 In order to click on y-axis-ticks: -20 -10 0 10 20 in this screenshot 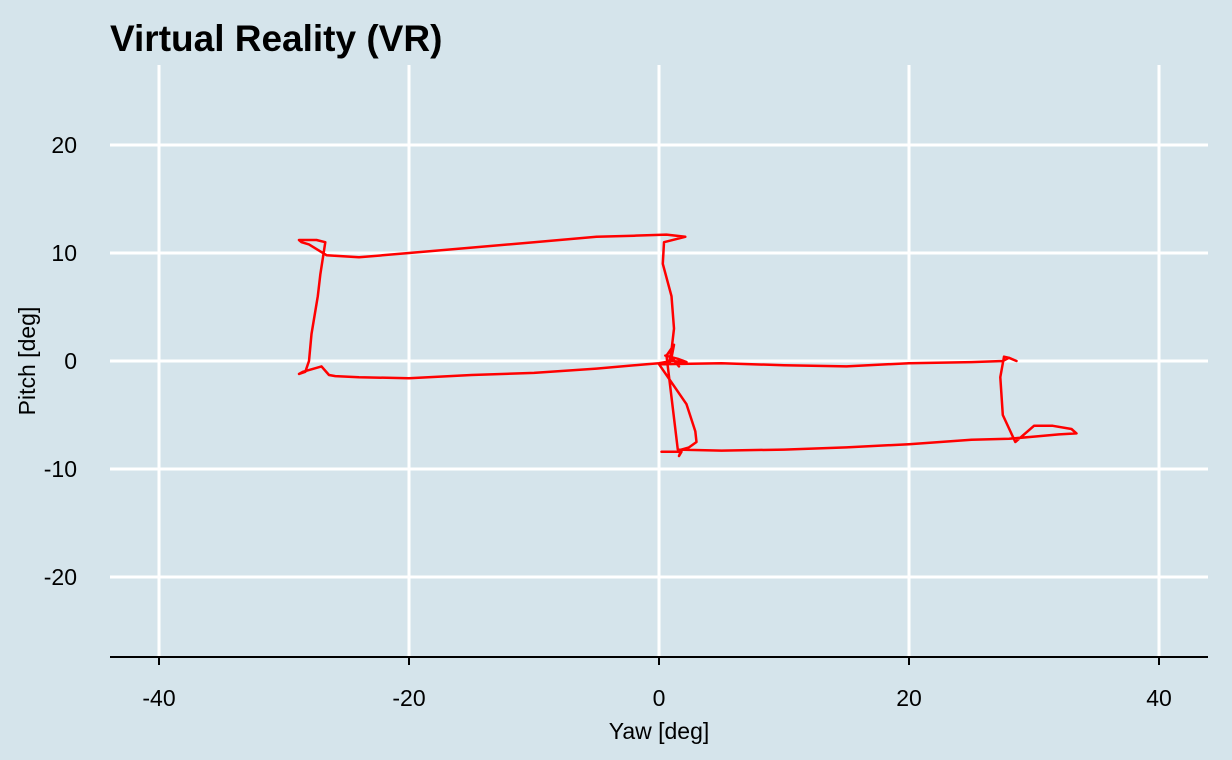, I will do `click(60, 361)`.